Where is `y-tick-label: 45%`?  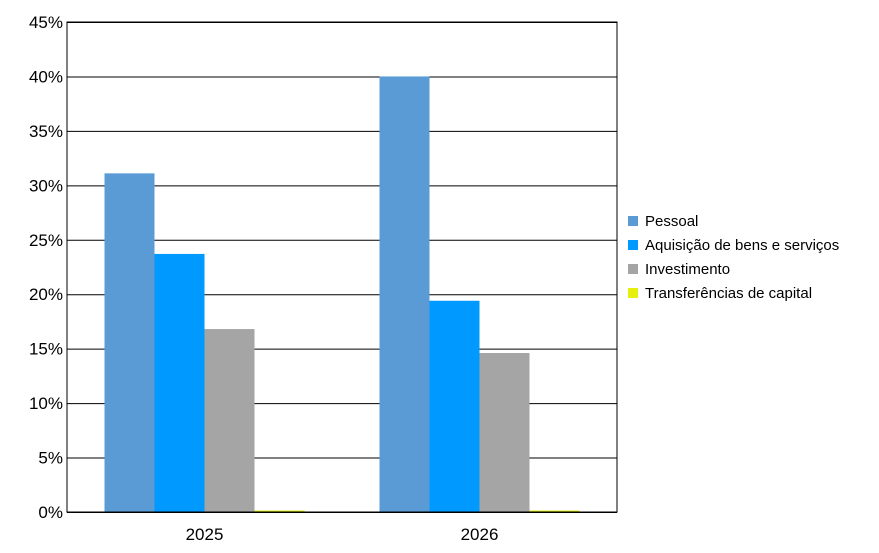
y-tick-label: 45% is located at coordinates (46, 22).